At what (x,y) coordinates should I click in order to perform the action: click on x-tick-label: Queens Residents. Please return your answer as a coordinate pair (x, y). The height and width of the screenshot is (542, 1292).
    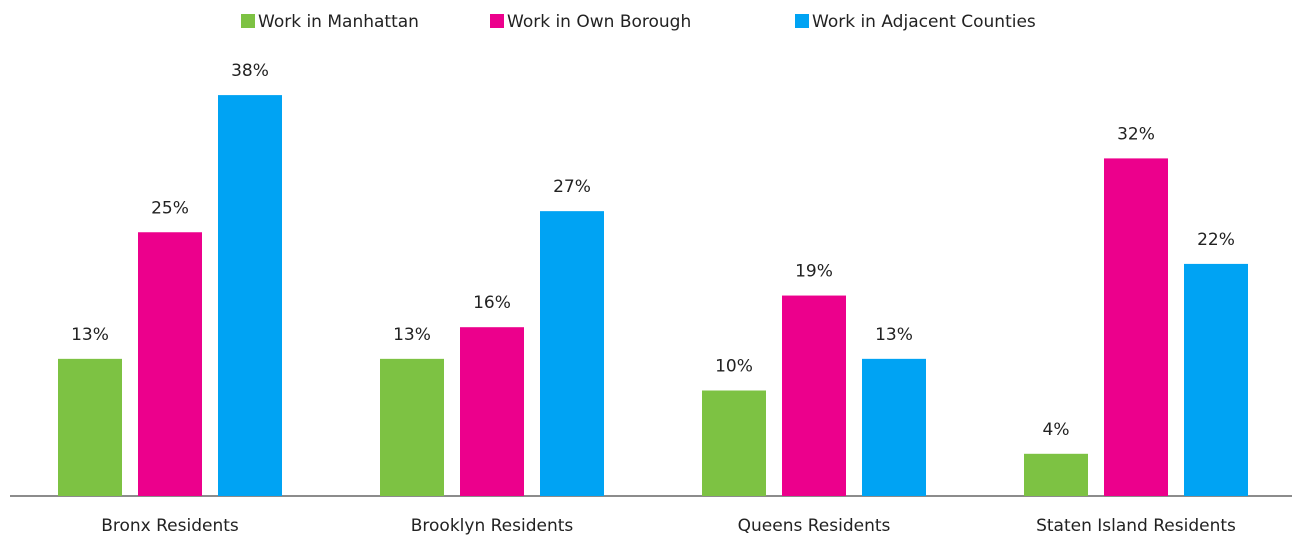
    Looking at the image, I should click on (814, 526).